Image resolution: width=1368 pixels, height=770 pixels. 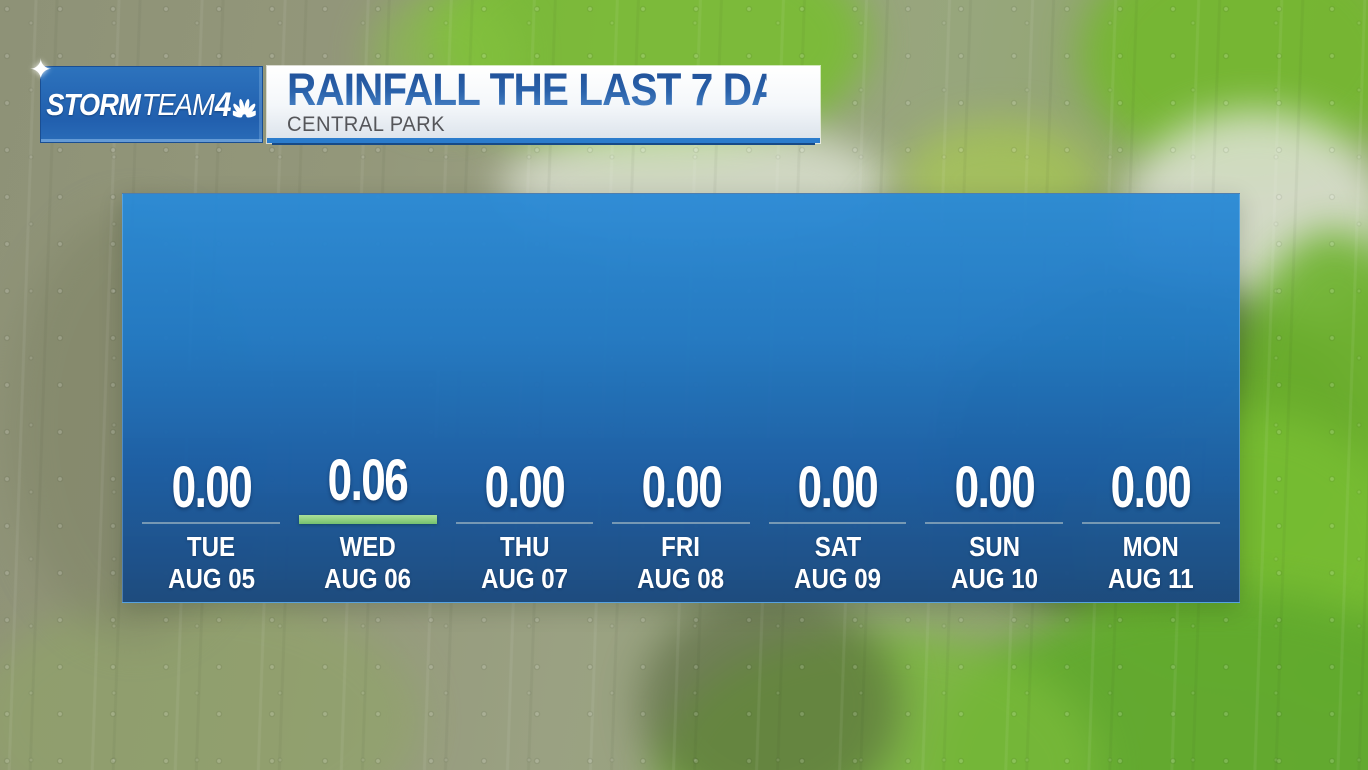 I want to click on day-label: FRI, so click(x=681, y=547).